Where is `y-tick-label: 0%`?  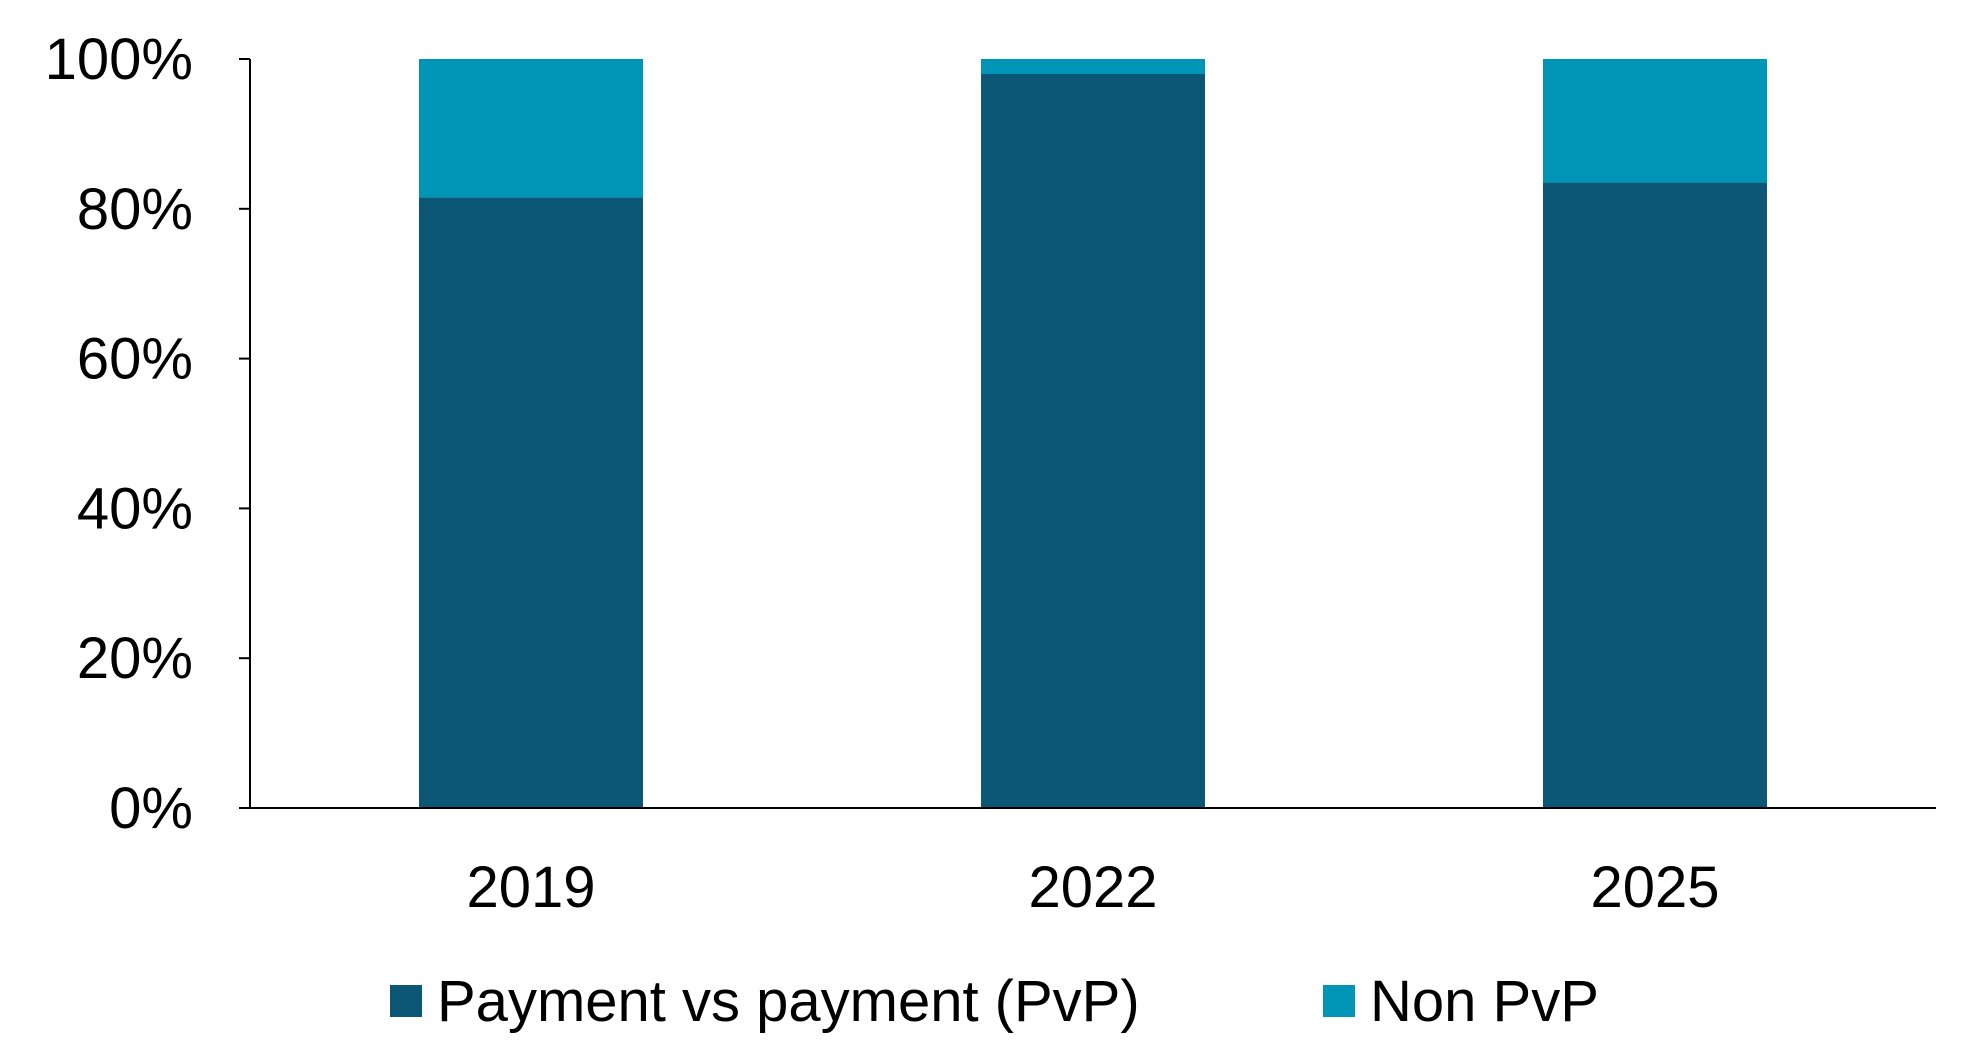
y-tick-label: 0% is located at coordinates (151, 808).